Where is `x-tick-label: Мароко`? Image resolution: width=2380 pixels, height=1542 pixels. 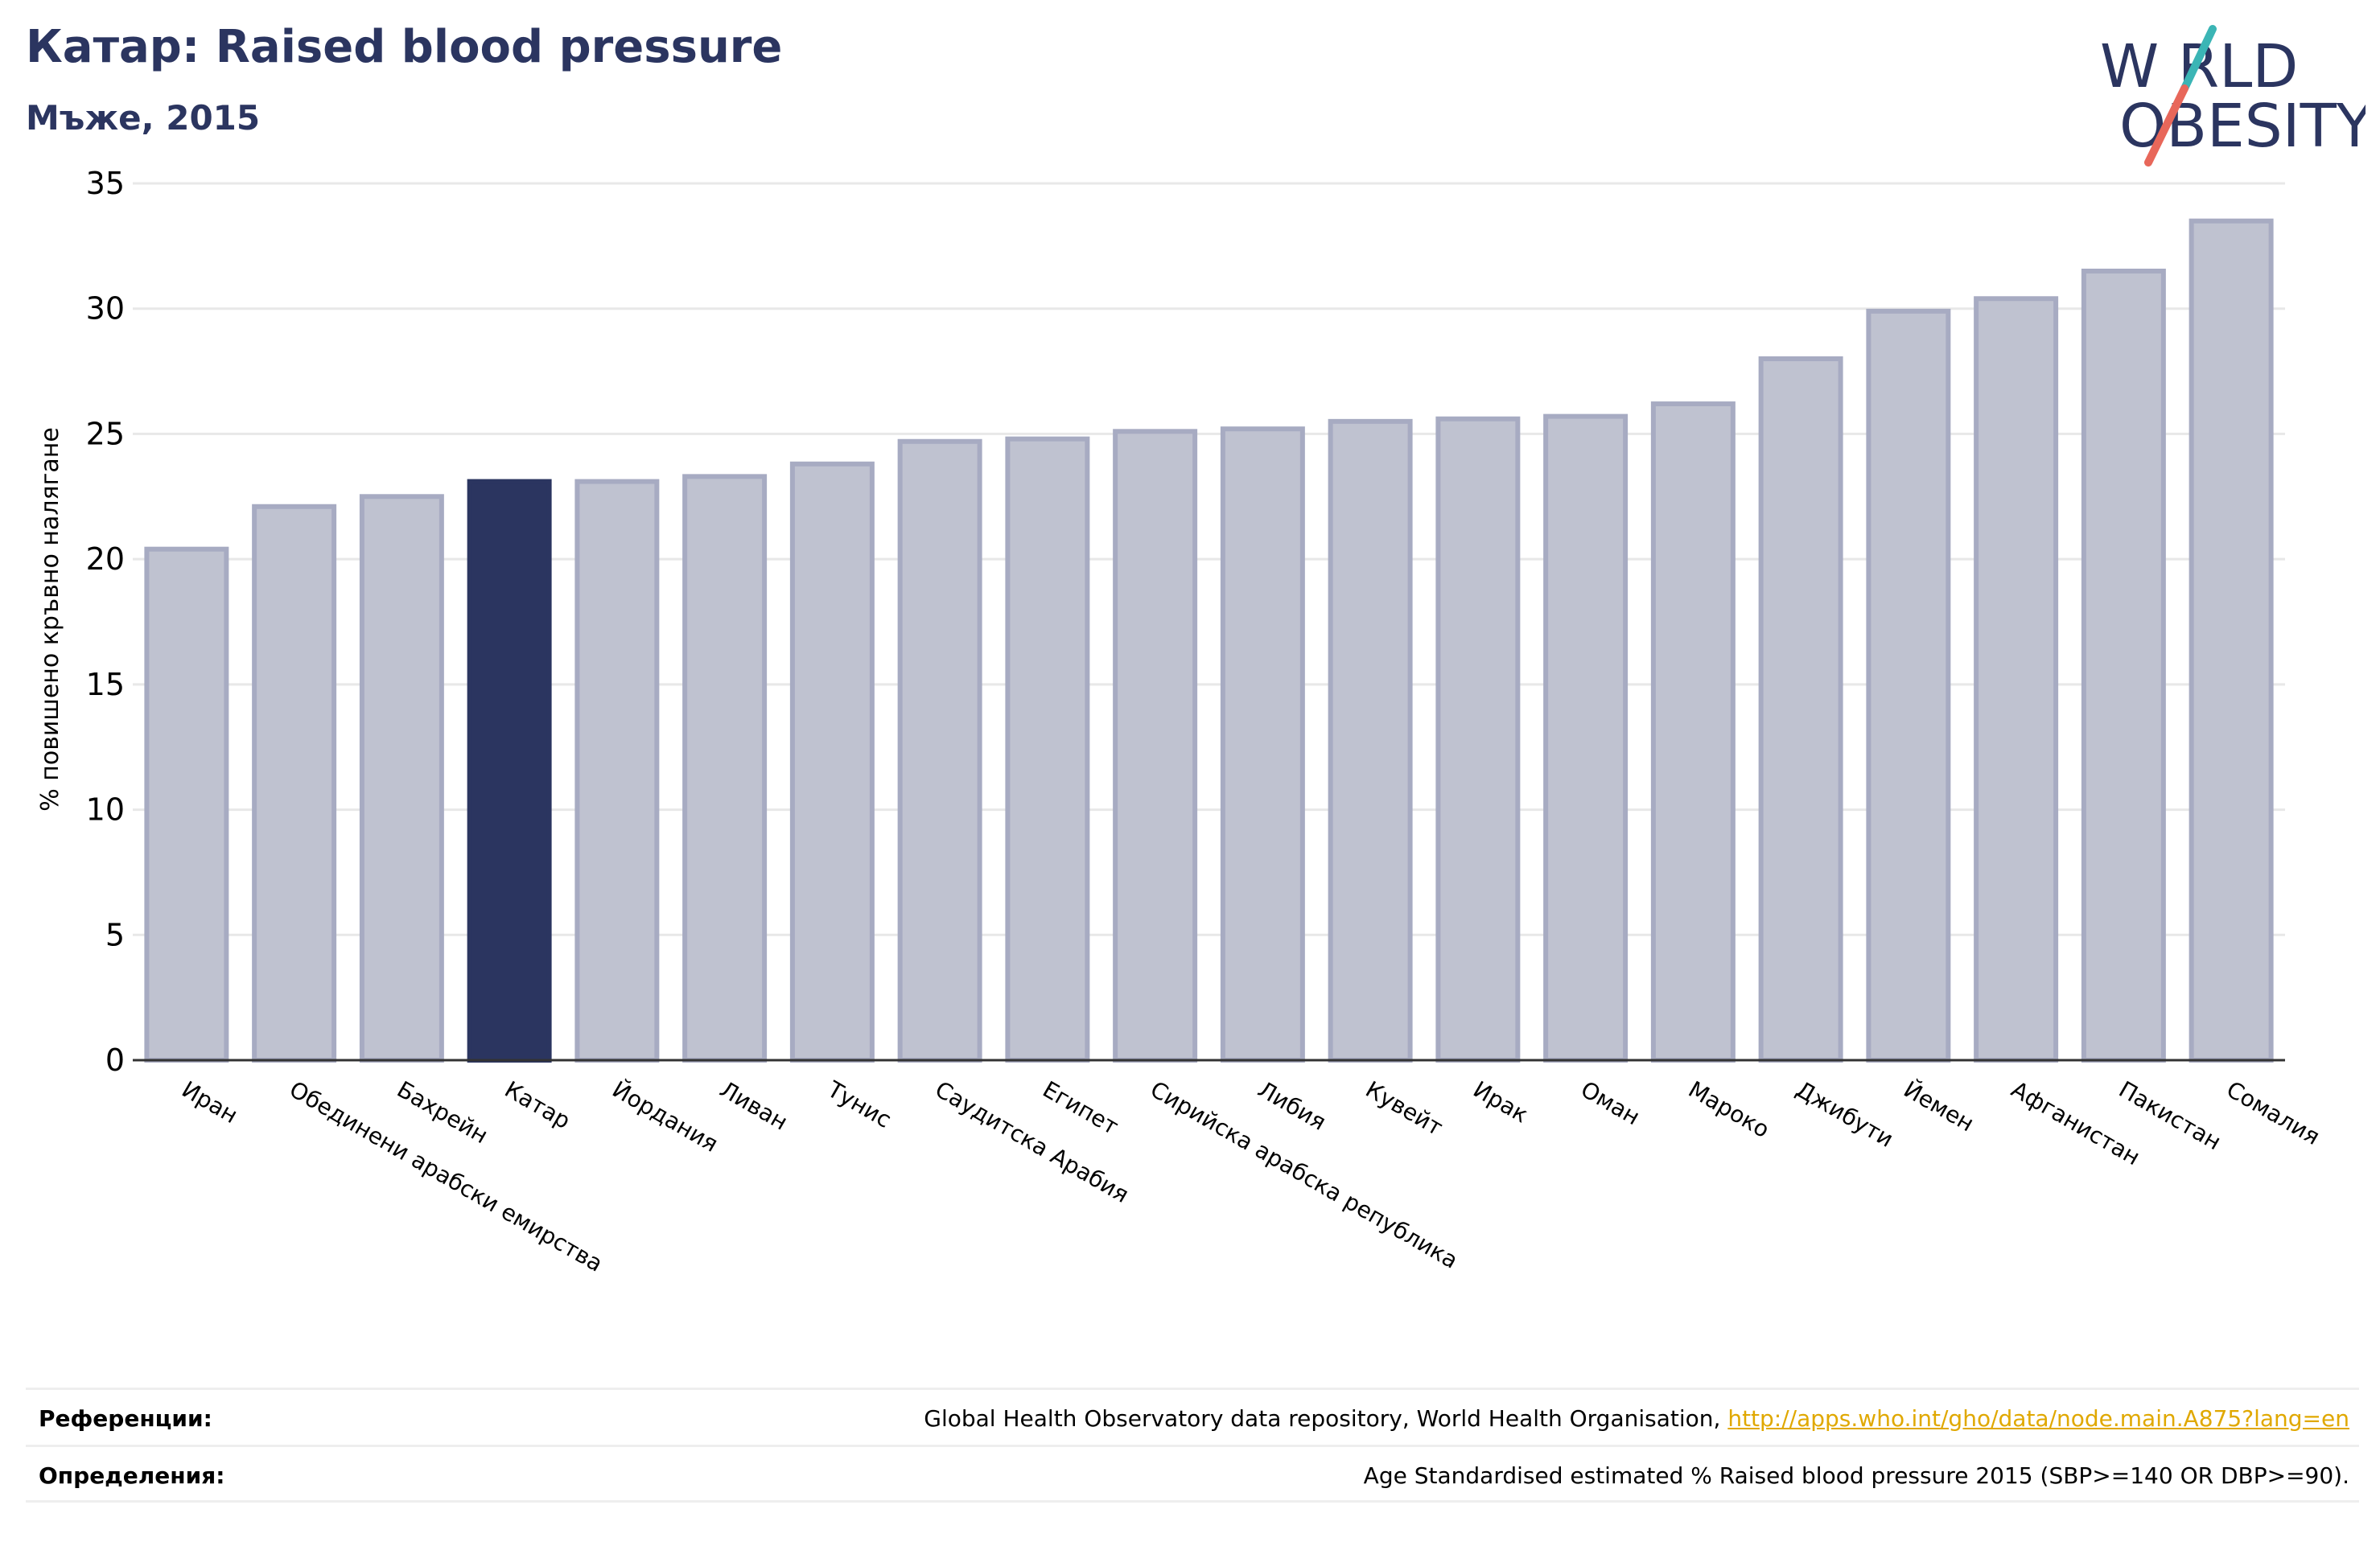
x-tick-label: Мароко is located at coordinates (1729, 1109).